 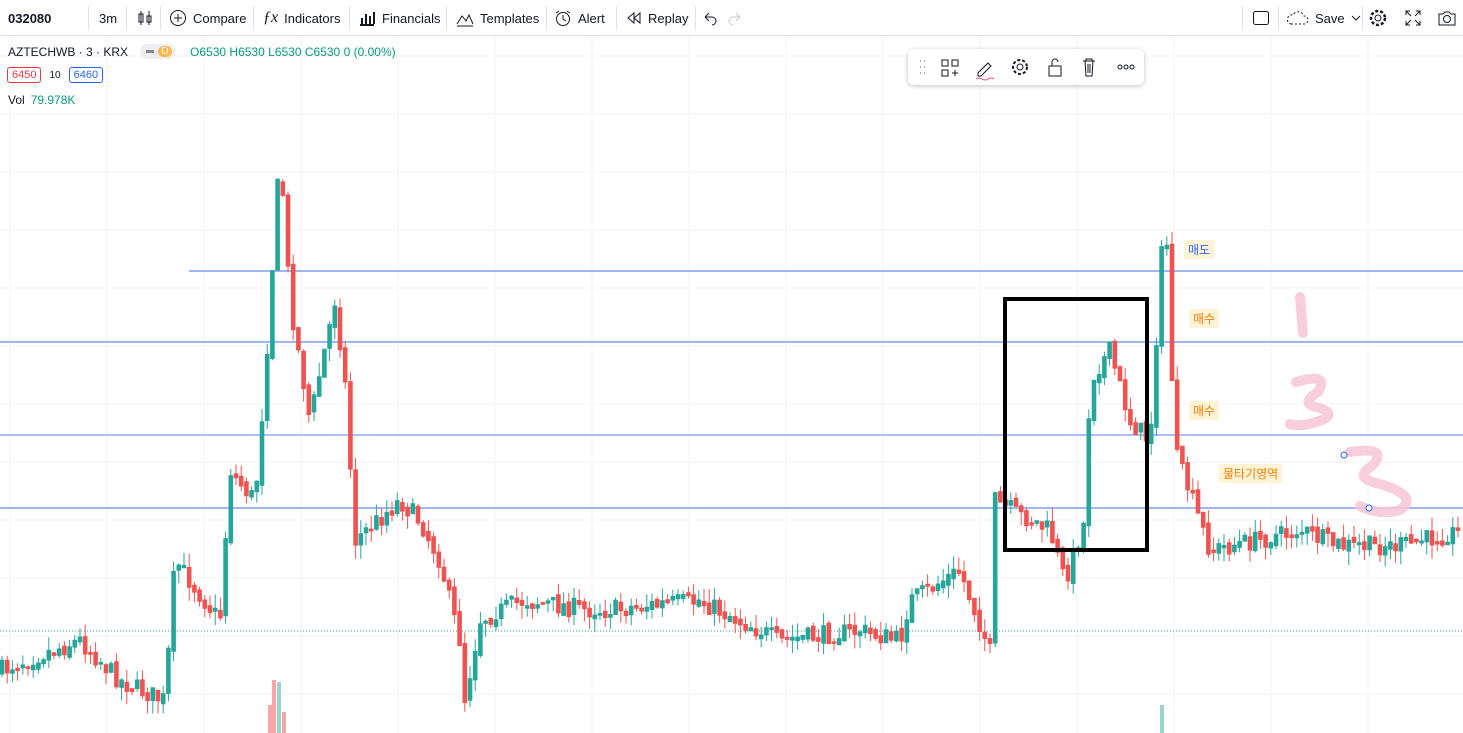 I want to click on screenshot-button, so click(x=1447, y=18).